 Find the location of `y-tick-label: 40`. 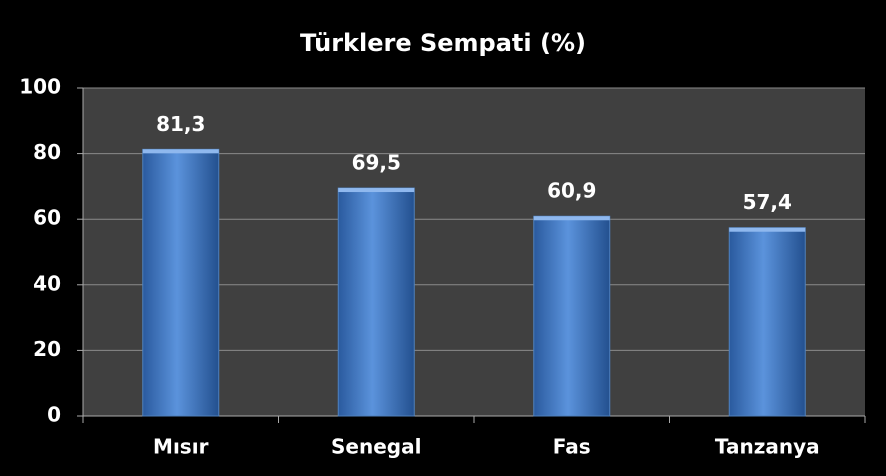

y-tick-label: 40 is located at coordinates (47, 283).